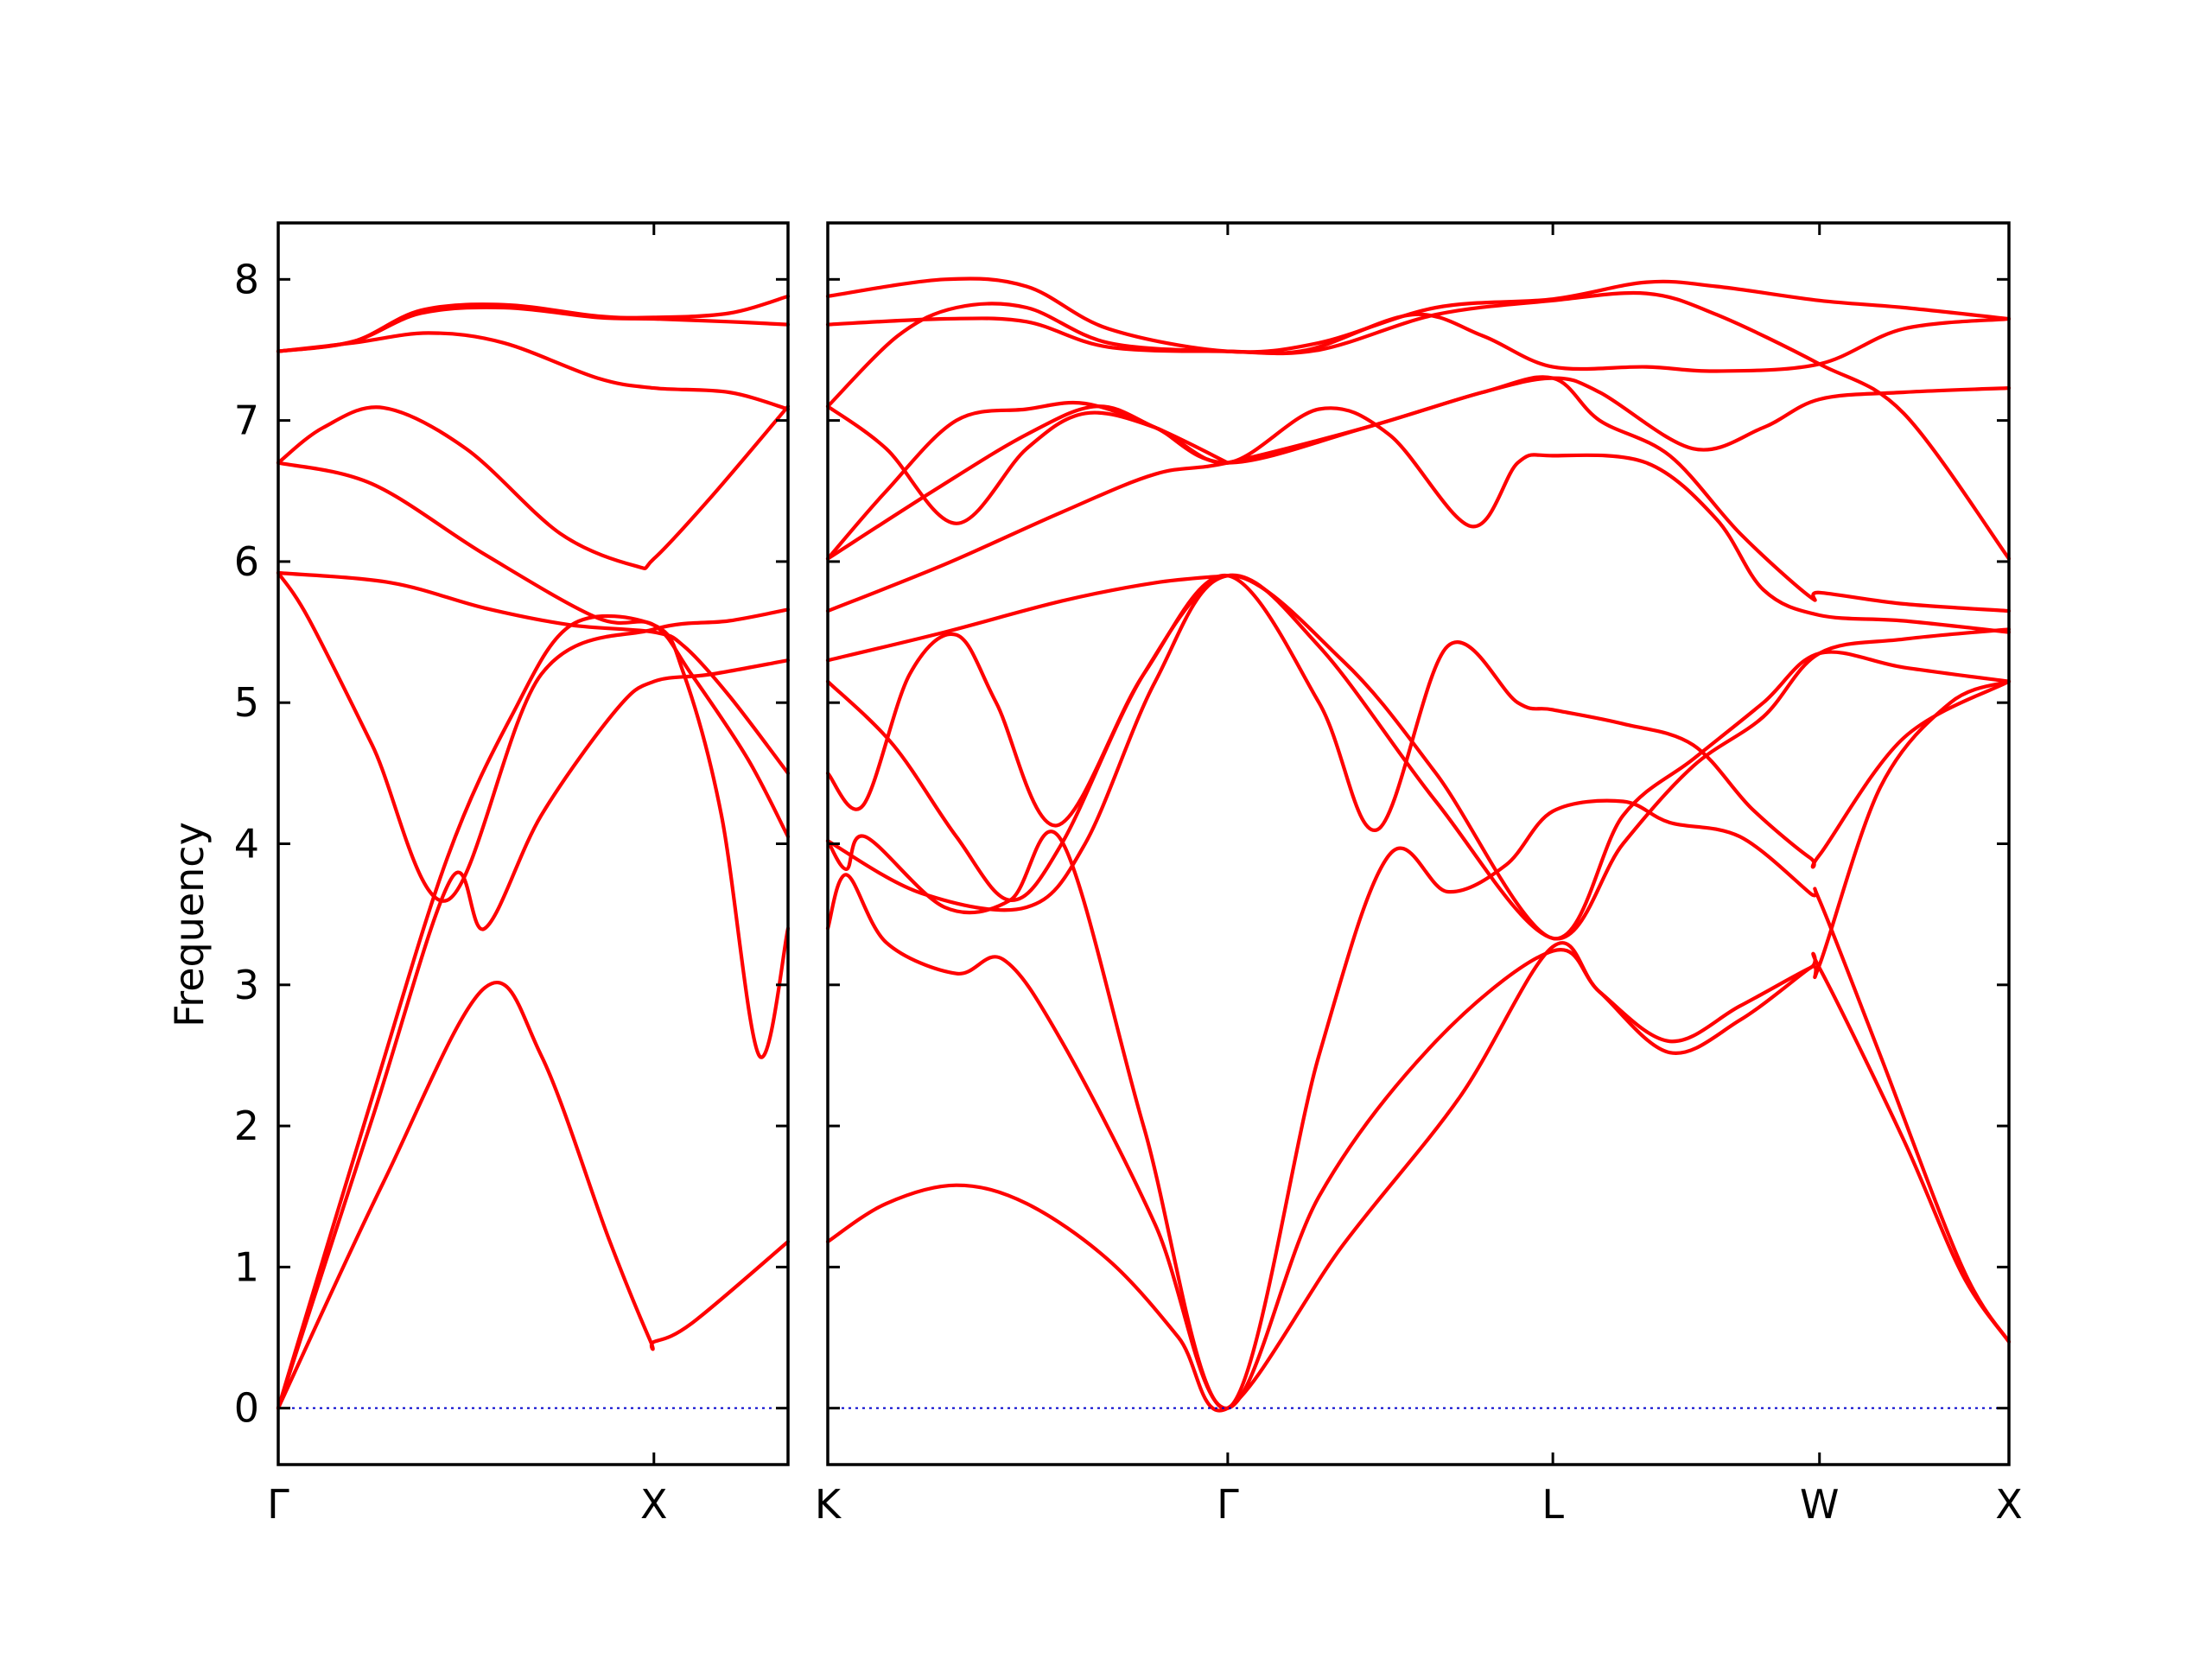 This screenshot has height=1659, width=2212. I want to click on ytick-label: 2, so click(246, 1126).